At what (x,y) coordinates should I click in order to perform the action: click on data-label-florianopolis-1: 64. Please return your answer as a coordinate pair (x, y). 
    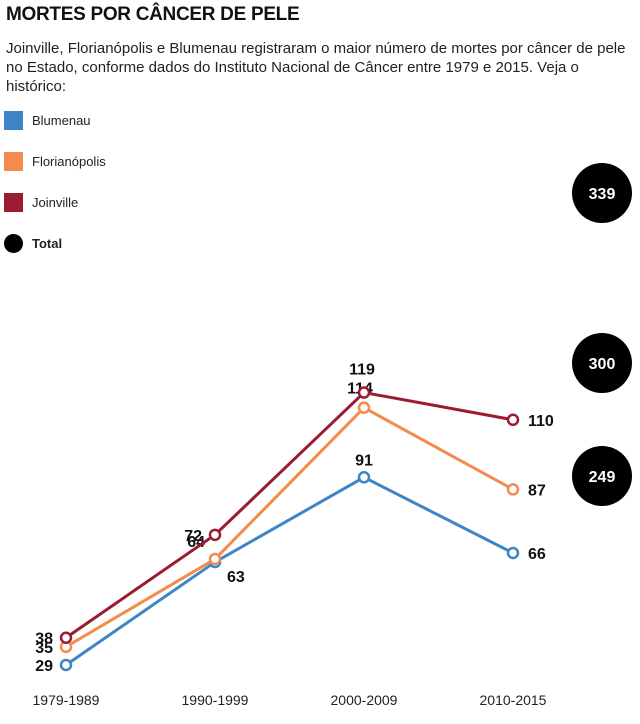
    Looking at the image, I should click on (196, 542).